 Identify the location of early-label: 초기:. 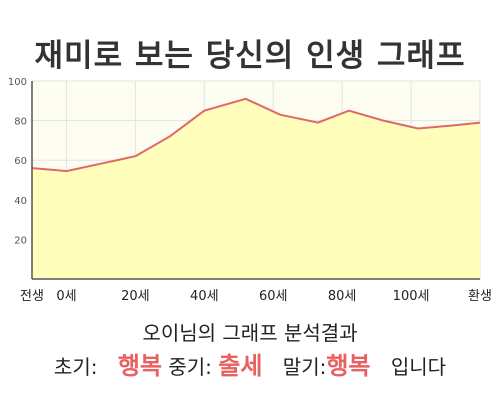
(75, 367).